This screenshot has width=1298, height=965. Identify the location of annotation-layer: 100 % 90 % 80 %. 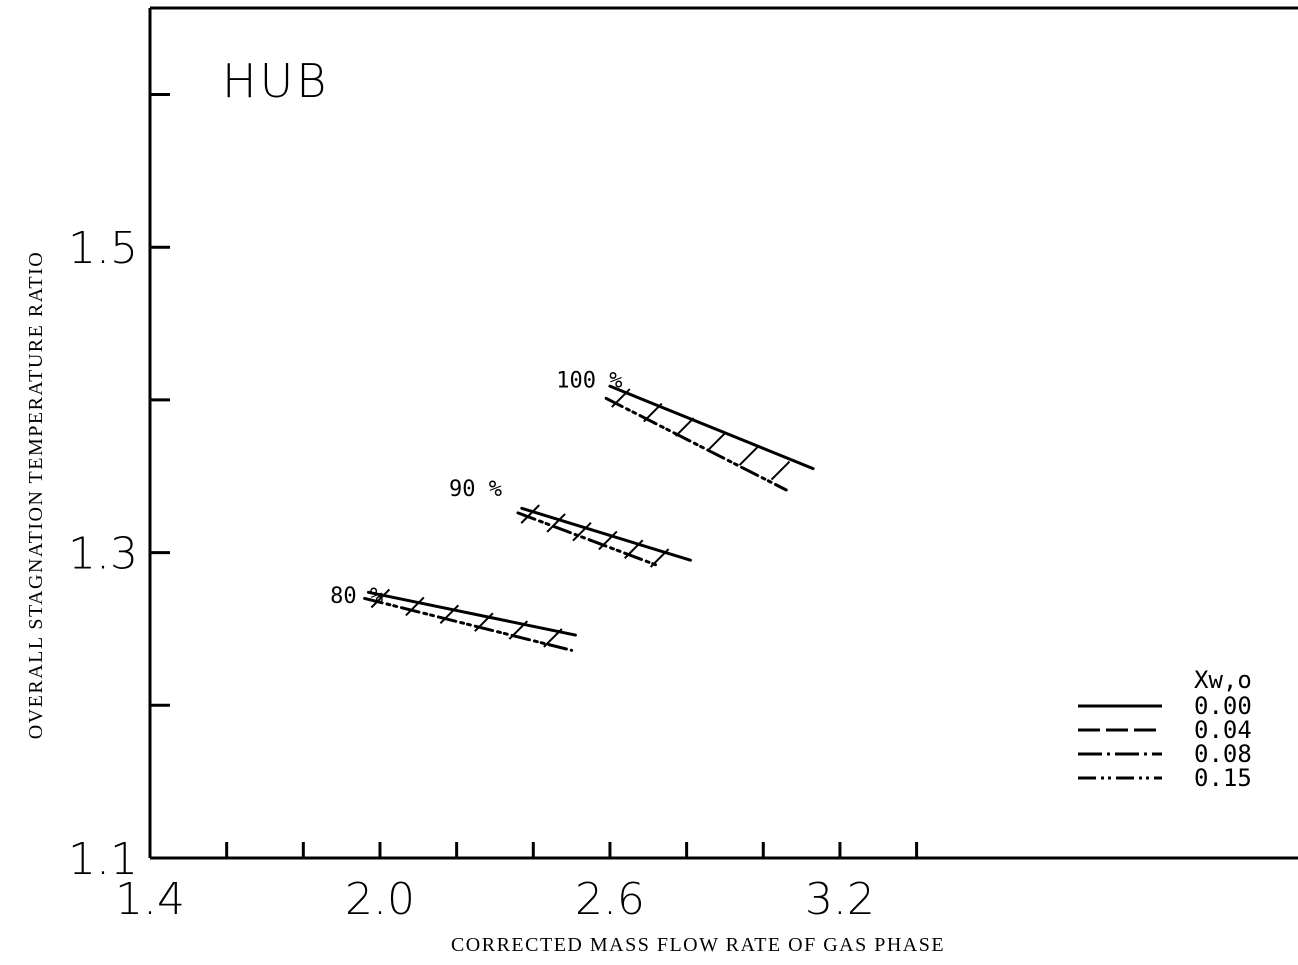
(476, 489).